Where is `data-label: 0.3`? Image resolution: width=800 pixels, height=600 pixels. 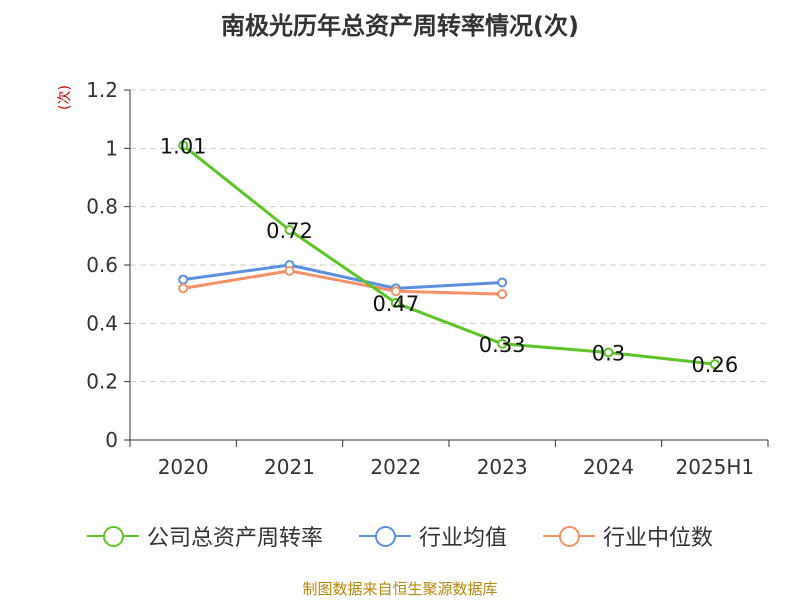 data-label: 0.3 is located at coordinates (608, 354).